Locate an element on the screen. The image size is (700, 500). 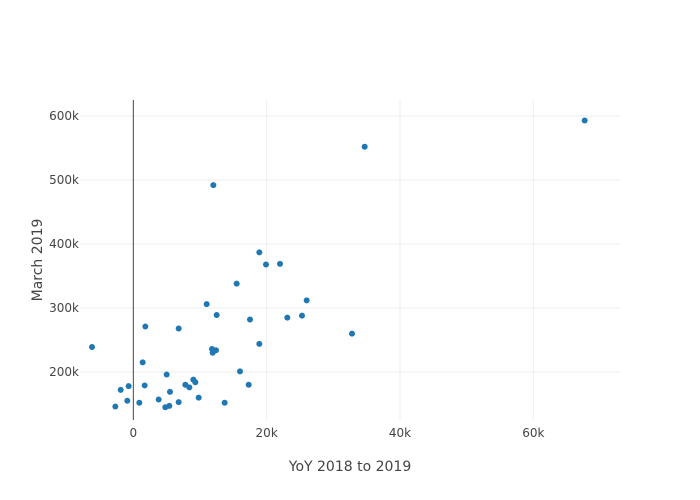
x-tick-label: 20k is located at coordinates (267, 433).